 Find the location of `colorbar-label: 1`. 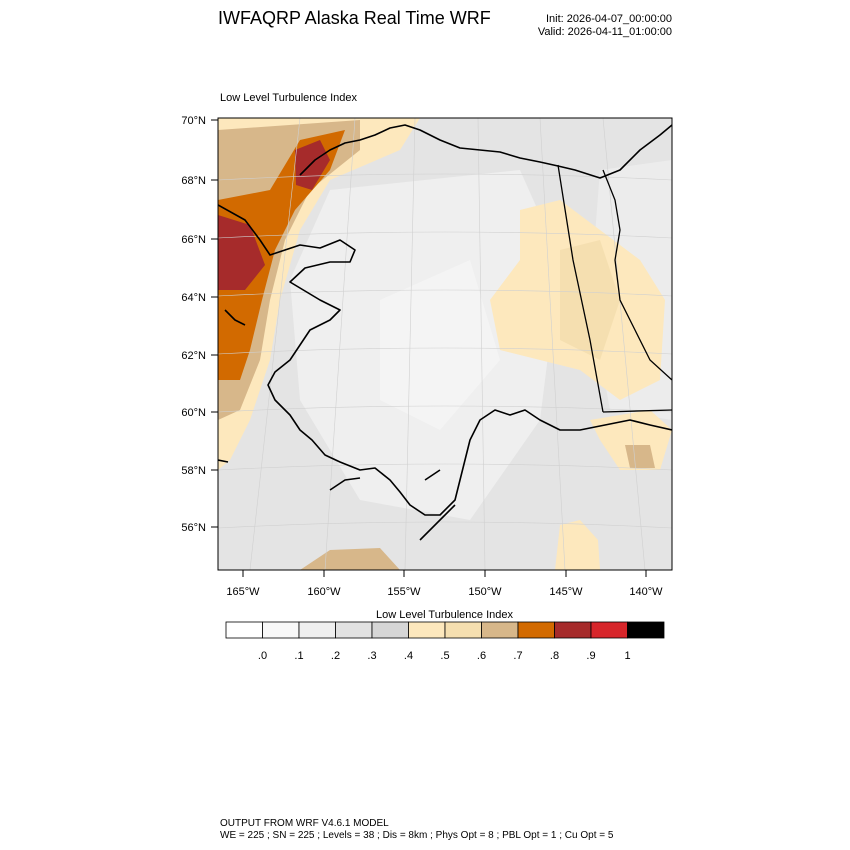

colorbar-label: 1 is located at coordinates (627, 656).